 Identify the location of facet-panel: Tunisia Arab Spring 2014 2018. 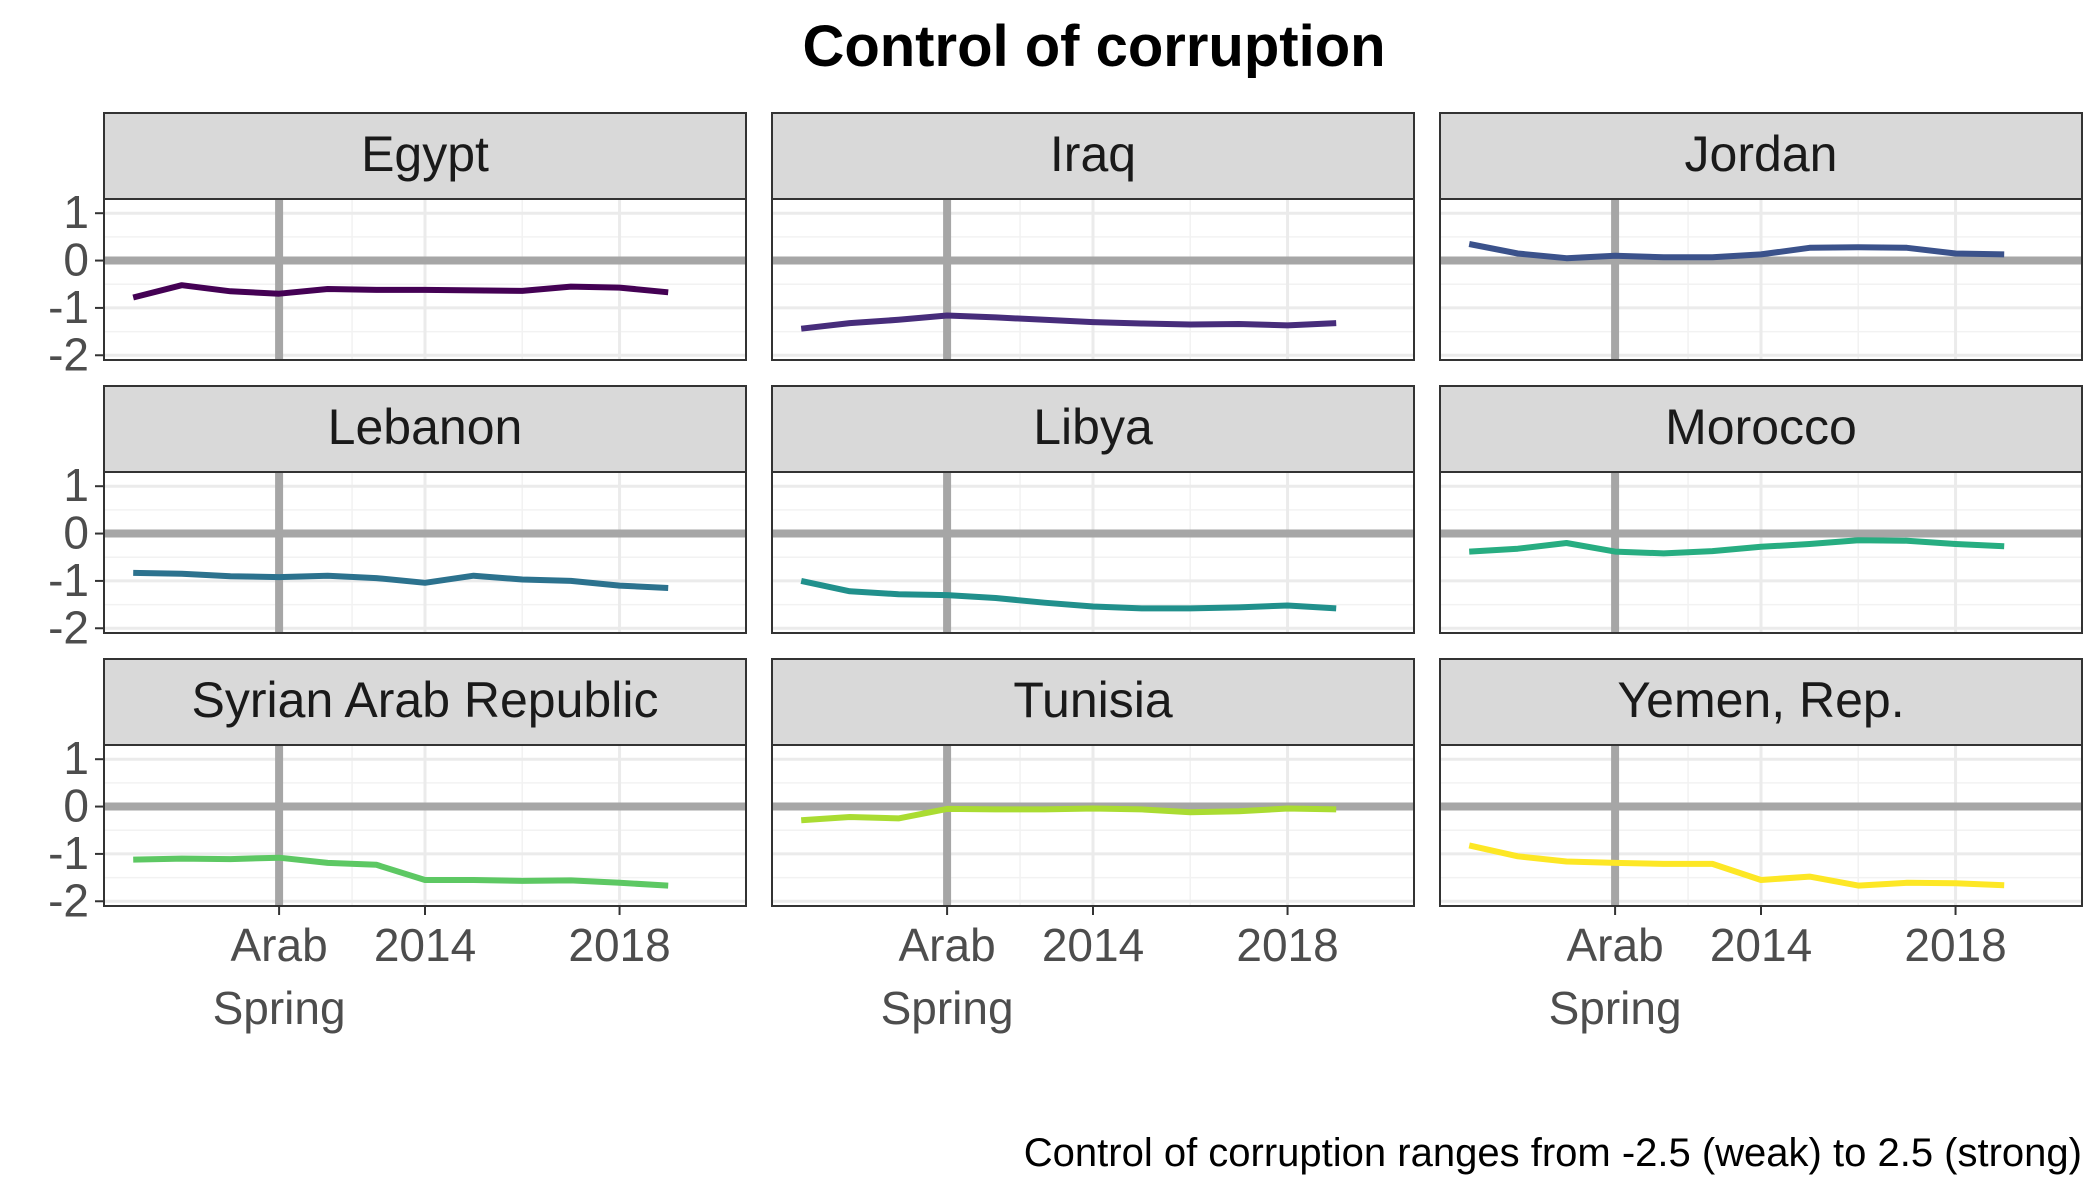
(1093, 846).